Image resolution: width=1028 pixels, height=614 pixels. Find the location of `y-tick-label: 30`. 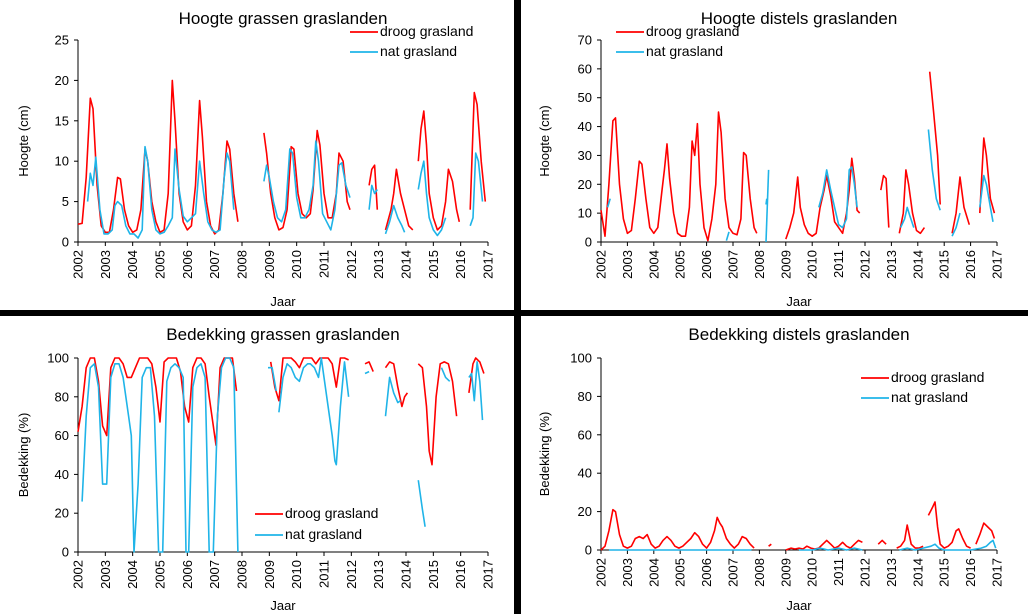

y-tick-label: 30 is located at coordinates (585, 155).